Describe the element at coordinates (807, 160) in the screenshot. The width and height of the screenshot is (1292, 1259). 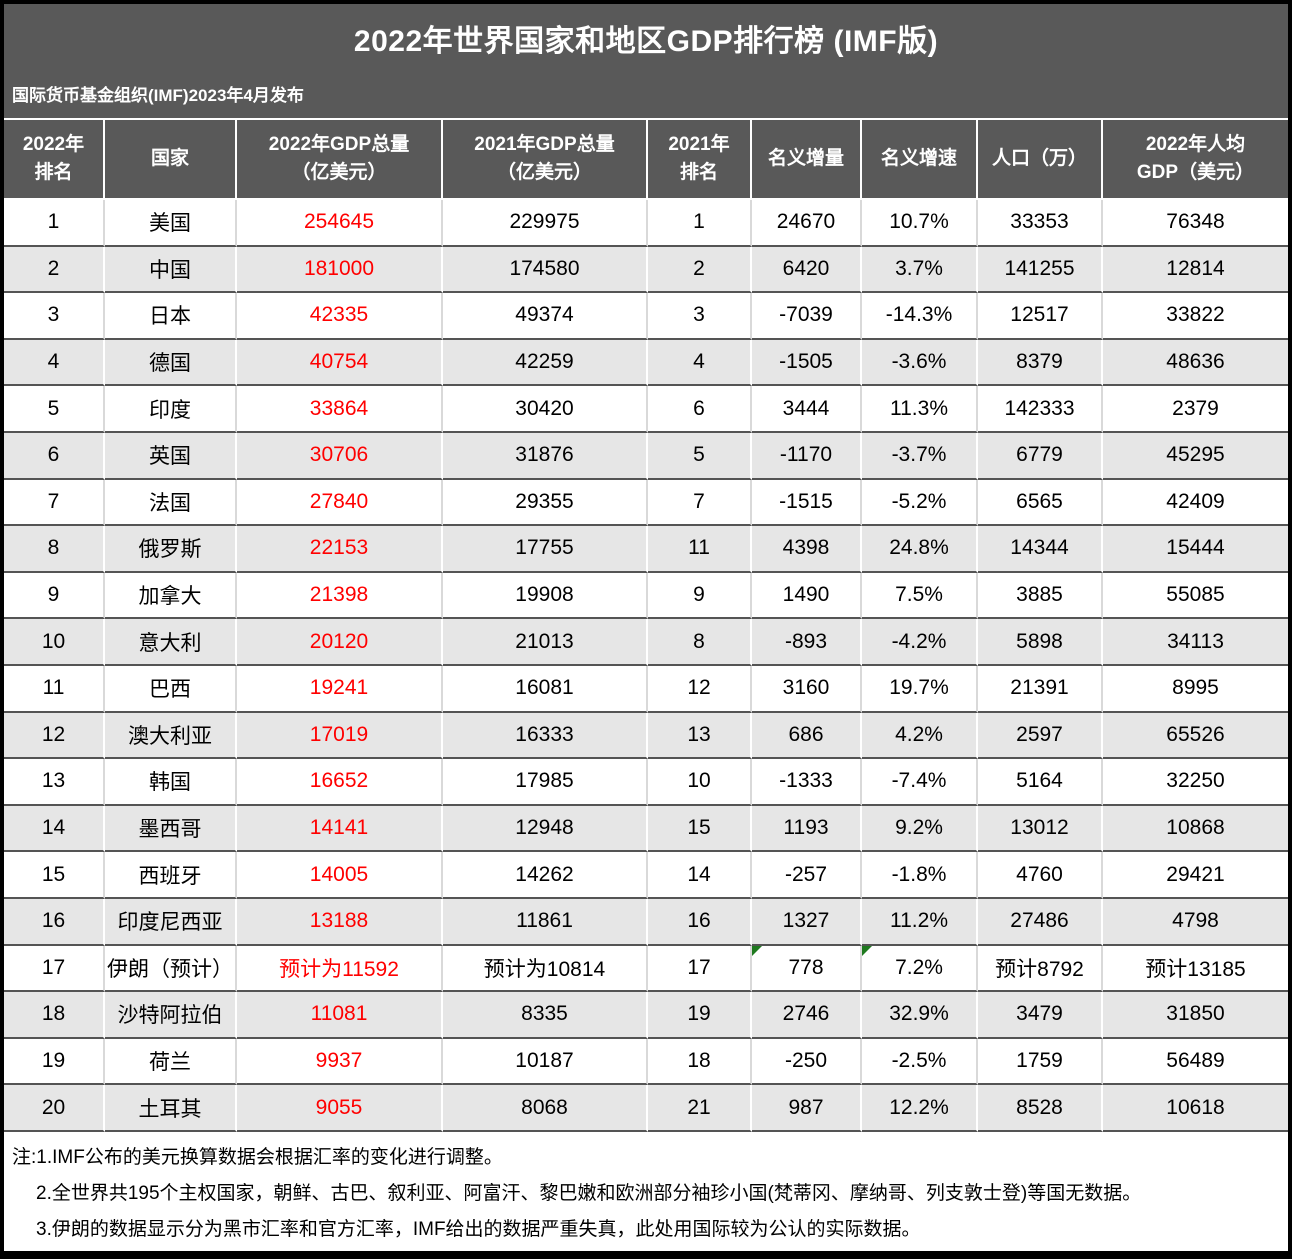
I see `column-header: 名义增量` at that location.